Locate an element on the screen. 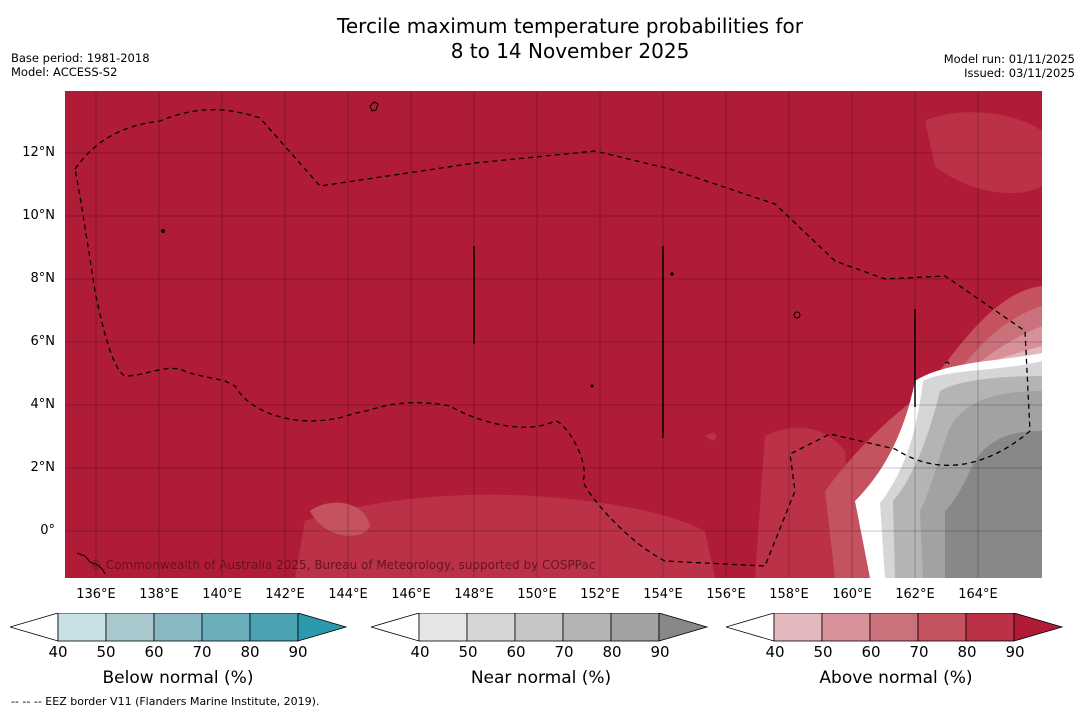  colorbar-near is located at coordinates (540, 627).